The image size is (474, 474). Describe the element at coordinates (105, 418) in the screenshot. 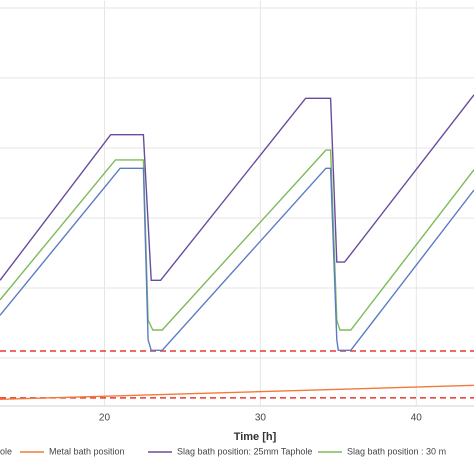

I see `x-tick-label: 20` at that location.